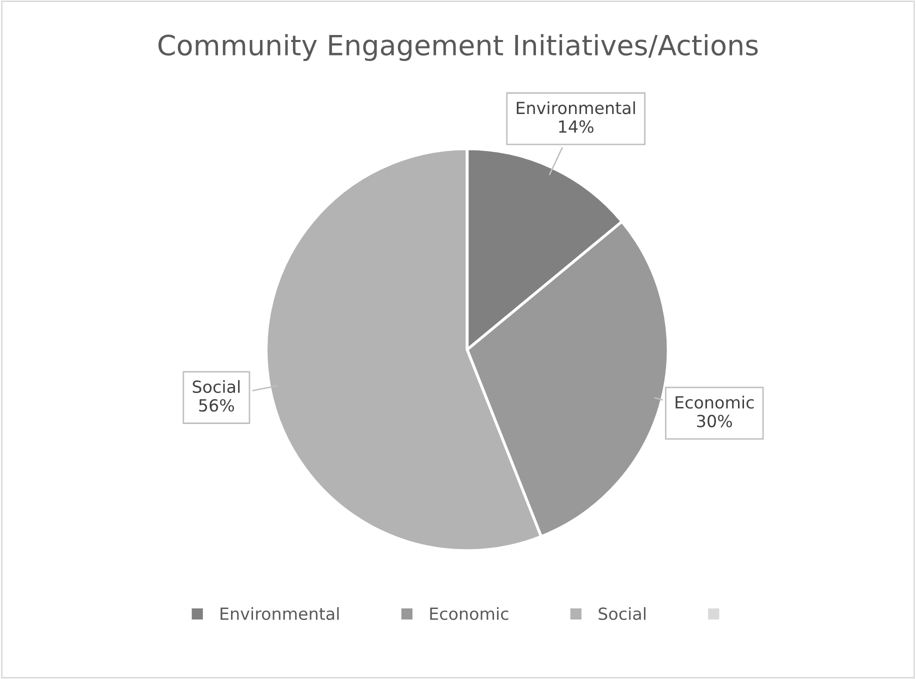  Describe the element at coordinates (576, 126) in the screenshot. I see `data-label: 14%` at that location.